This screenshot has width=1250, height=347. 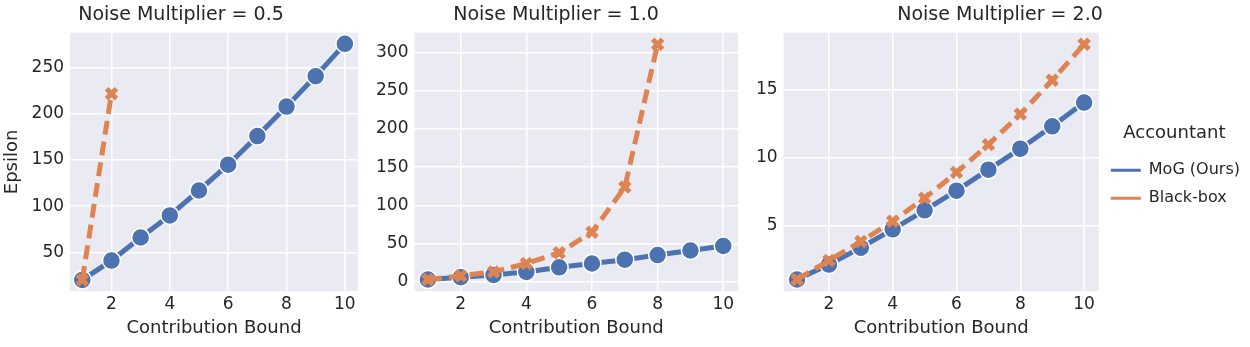 What do you see at coordinates (1000, 13) in the screenshot?
I see `chart-title: Noise Multiplier = 2.0` at bounding box center [1000, 13].